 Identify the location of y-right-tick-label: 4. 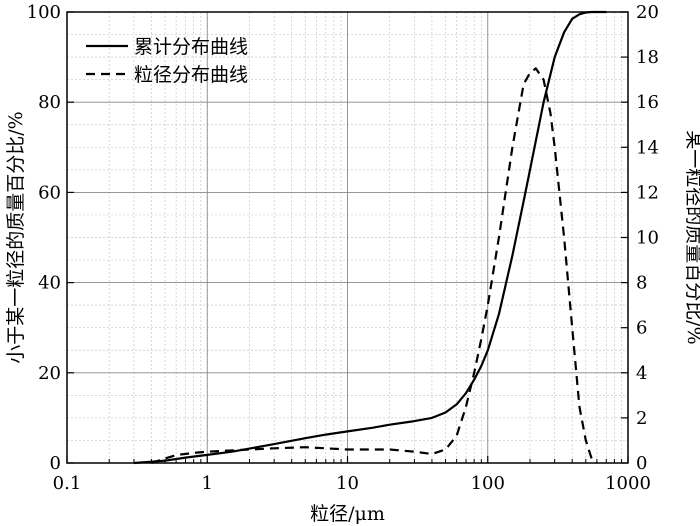
(641, 373).